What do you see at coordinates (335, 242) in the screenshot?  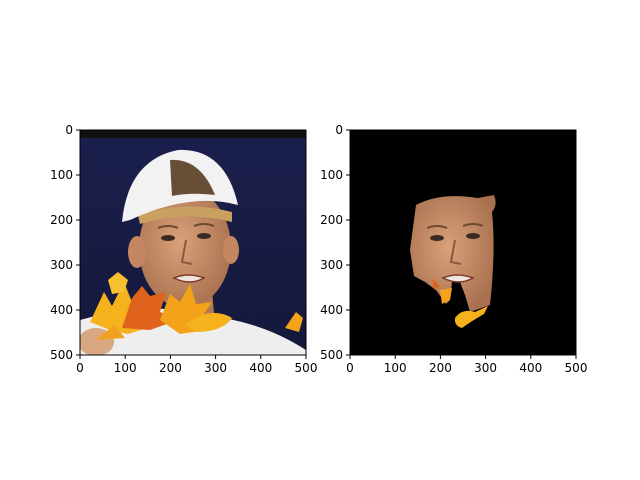 I see `y-ticks-mask: 0 100 200 300 400 500` at bounding box center [335, 242].